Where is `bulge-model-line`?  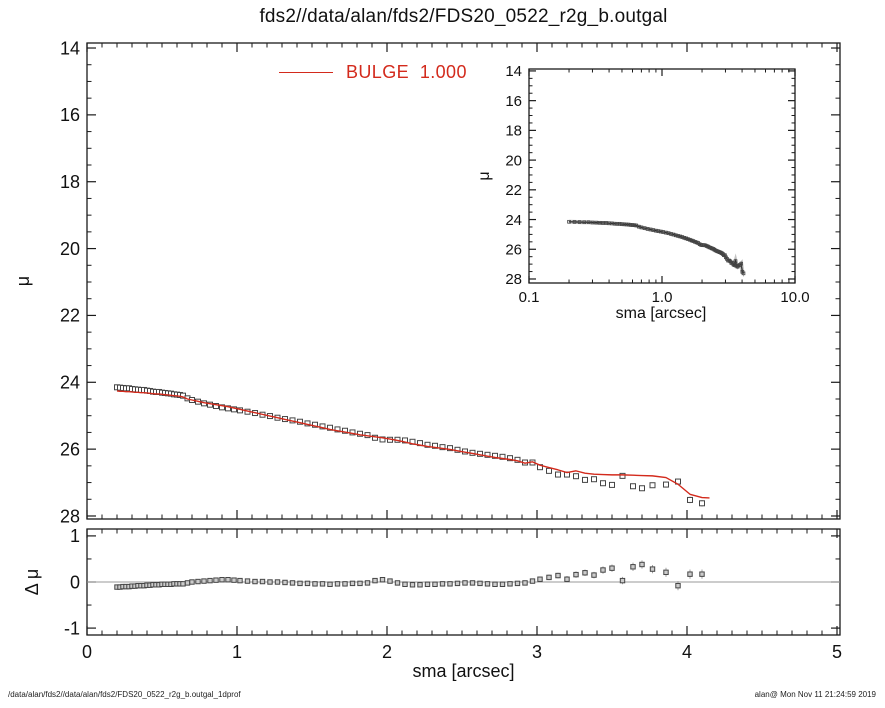
bulge-model-line is located at coordinates (413, 444).